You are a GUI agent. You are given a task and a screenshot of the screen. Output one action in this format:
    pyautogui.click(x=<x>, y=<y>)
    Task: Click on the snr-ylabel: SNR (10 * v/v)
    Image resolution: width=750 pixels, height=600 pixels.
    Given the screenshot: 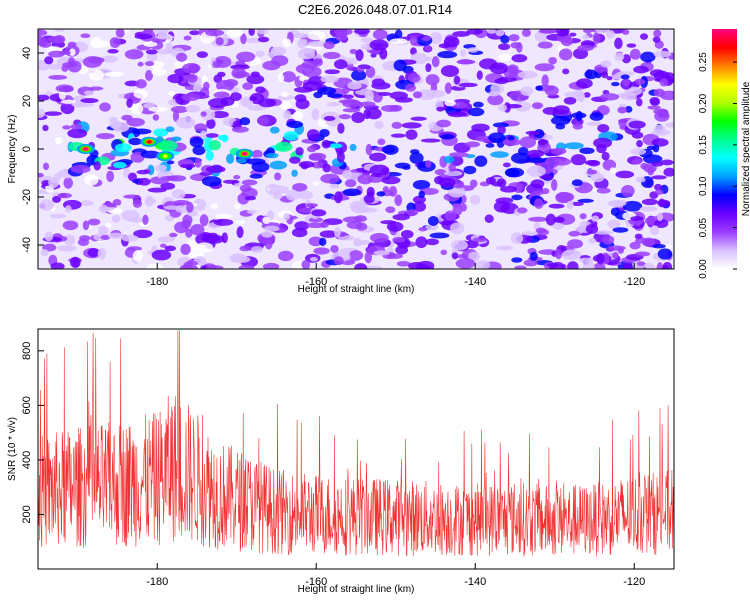 What is the action you would take?
    pyautogui.click(x=12, y=449)
    